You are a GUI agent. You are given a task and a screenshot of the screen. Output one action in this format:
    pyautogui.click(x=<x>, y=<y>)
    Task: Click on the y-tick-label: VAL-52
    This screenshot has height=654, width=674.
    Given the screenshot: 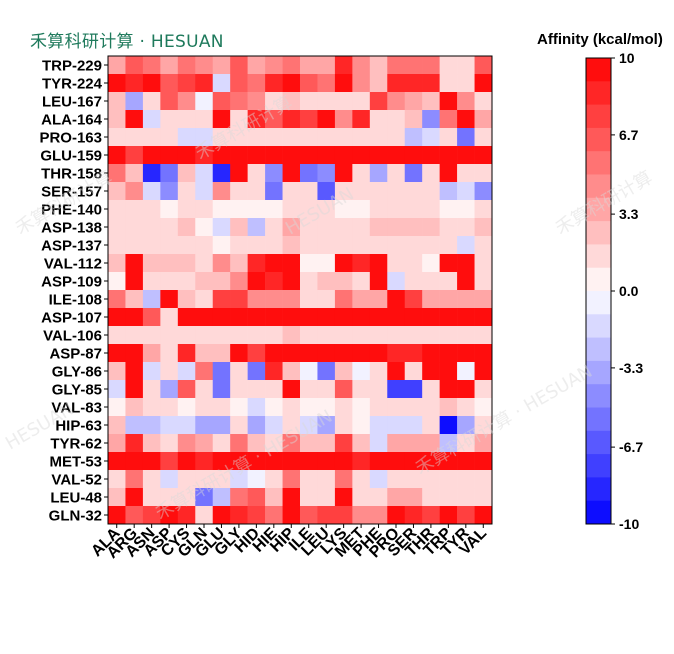 What is the action you would take?
    pyautogui.click(x=76, y=480)
    